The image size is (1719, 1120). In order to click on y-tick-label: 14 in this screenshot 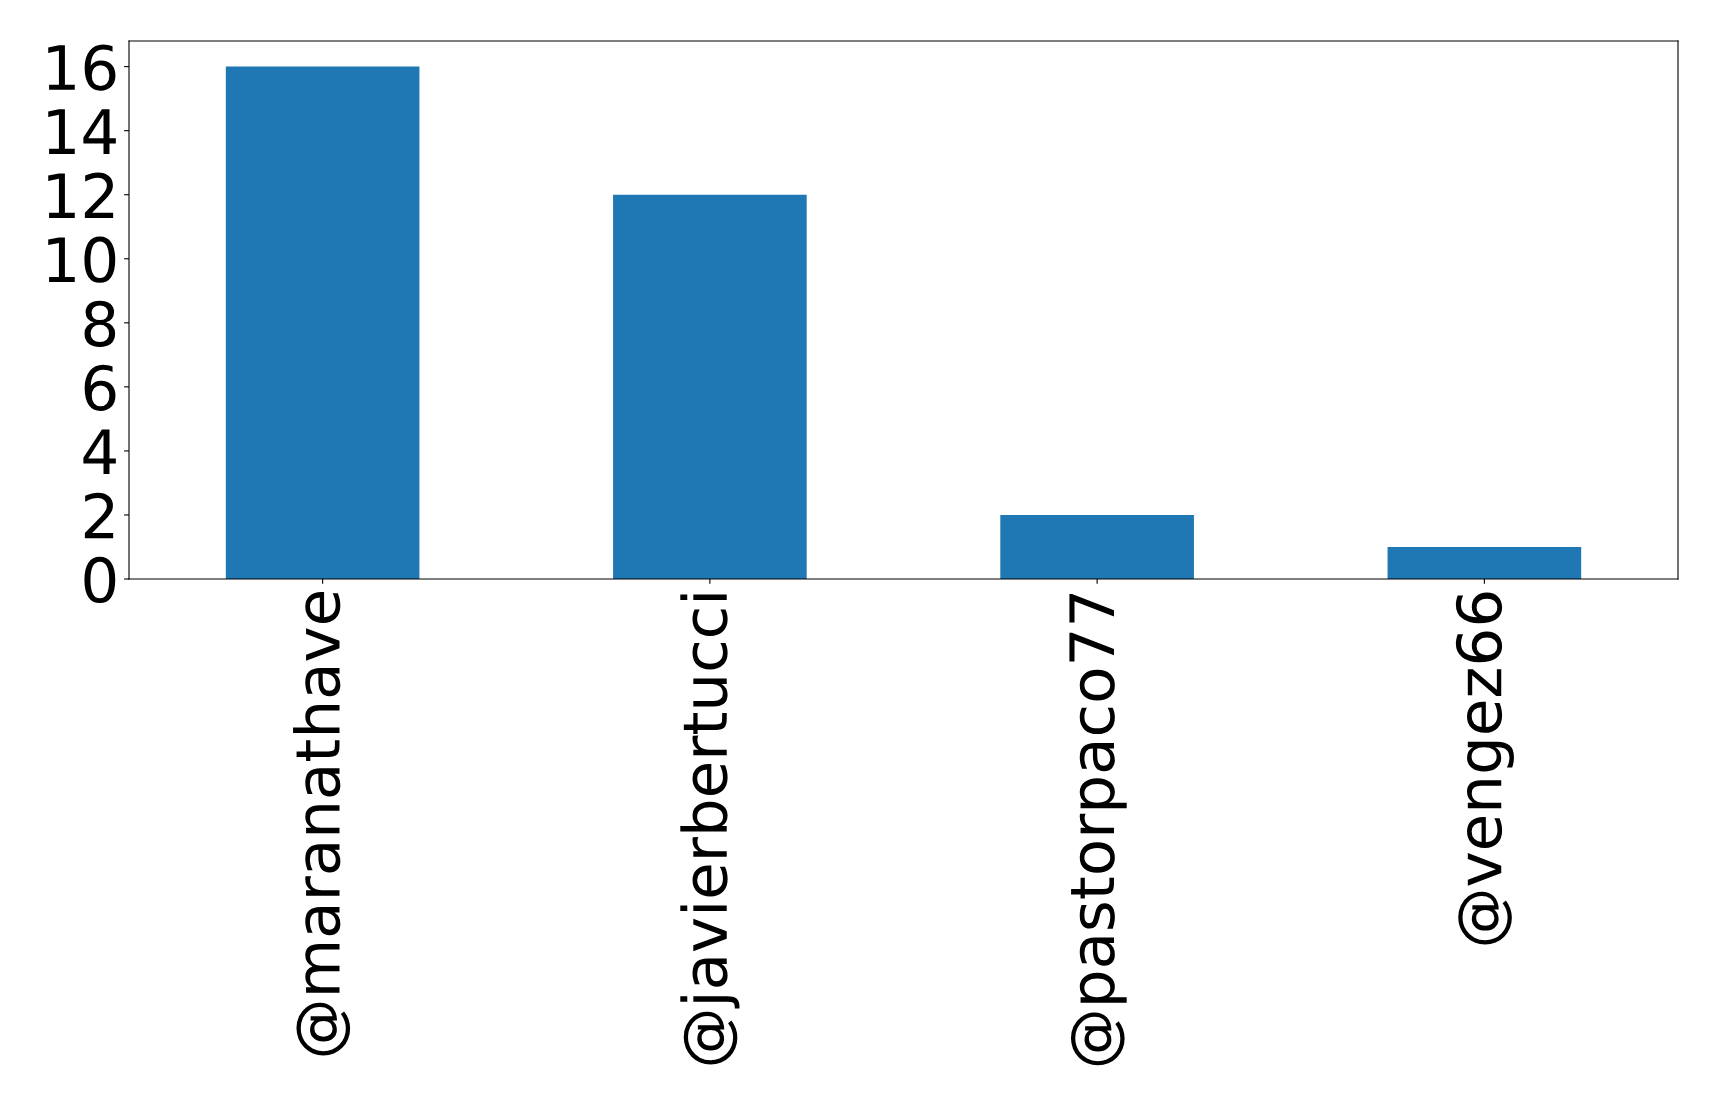, I will do `click(82, 131)`.